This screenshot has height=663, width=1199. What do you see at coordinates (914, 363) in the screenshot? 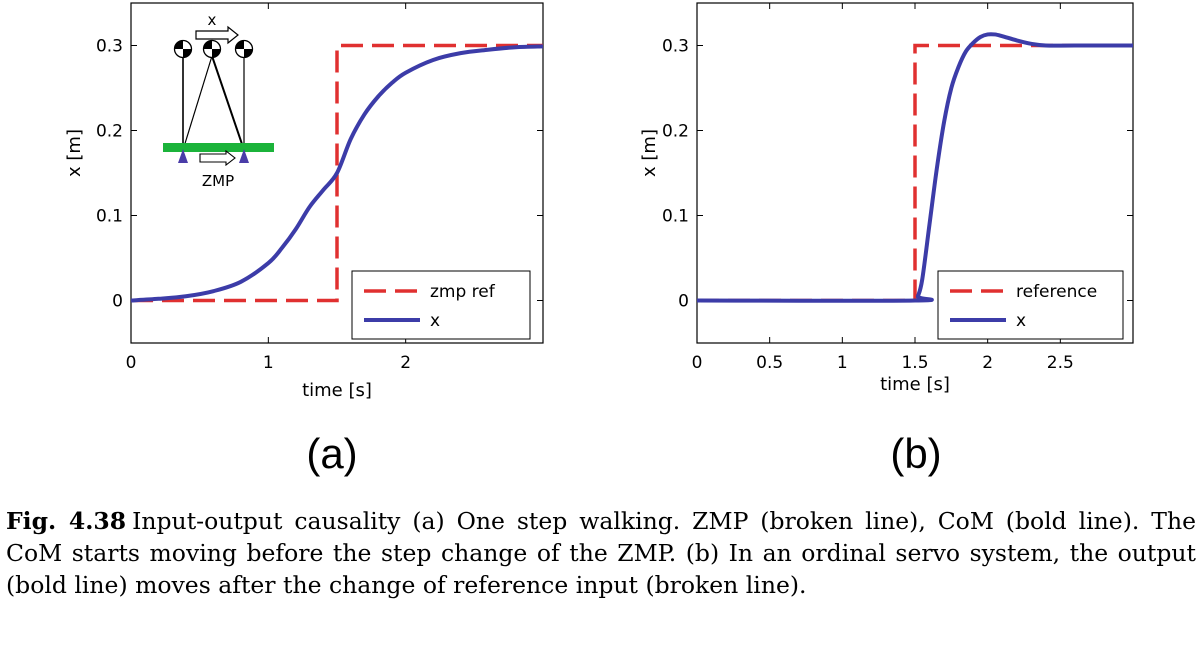
I see `x-tick-label: 1.5` at bounding box center [914, 363].